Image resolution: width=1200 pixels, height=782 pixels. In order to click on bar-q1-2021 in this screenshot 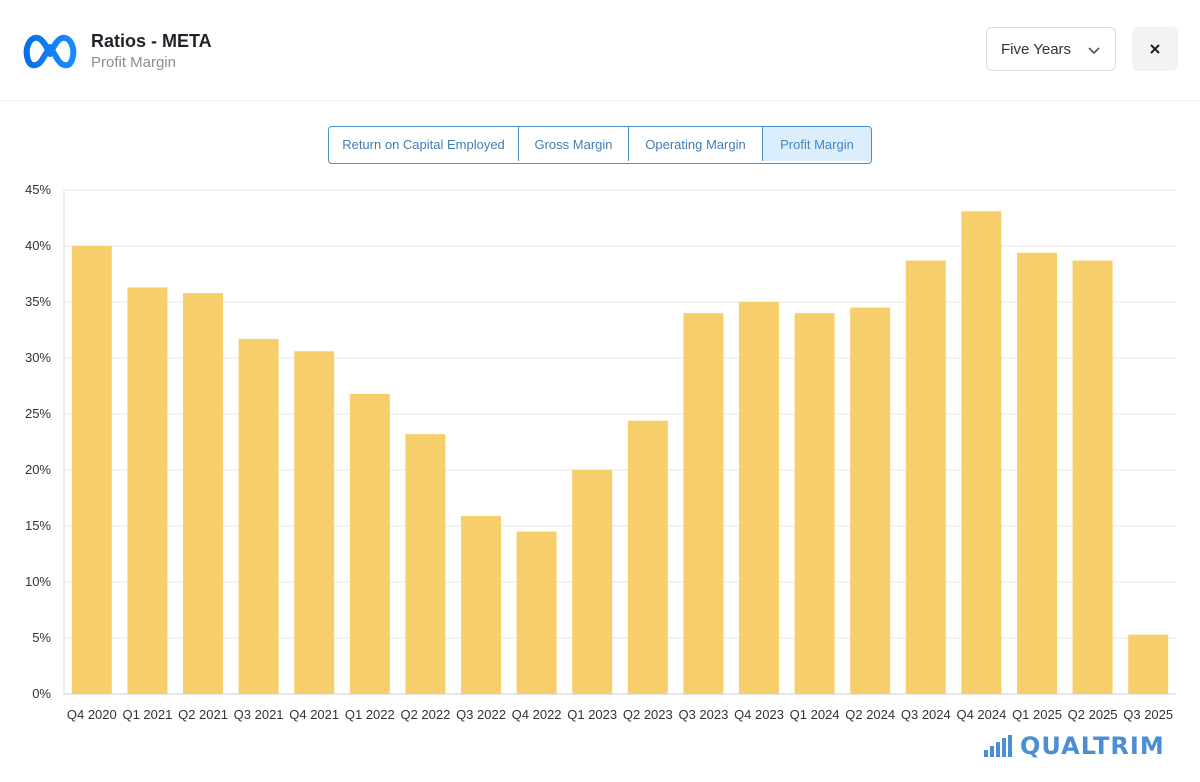, I will do `click(147, 490)`.